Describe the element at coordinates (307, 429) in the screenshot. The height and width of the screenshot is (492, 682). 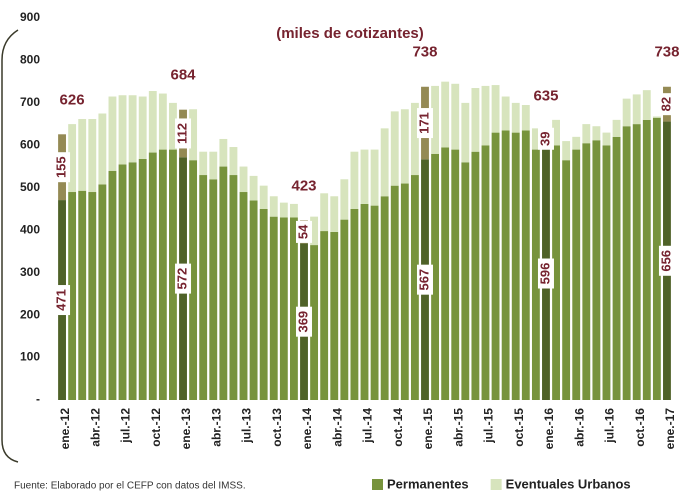
I see `x-tick-label: ene.-14` at that location.